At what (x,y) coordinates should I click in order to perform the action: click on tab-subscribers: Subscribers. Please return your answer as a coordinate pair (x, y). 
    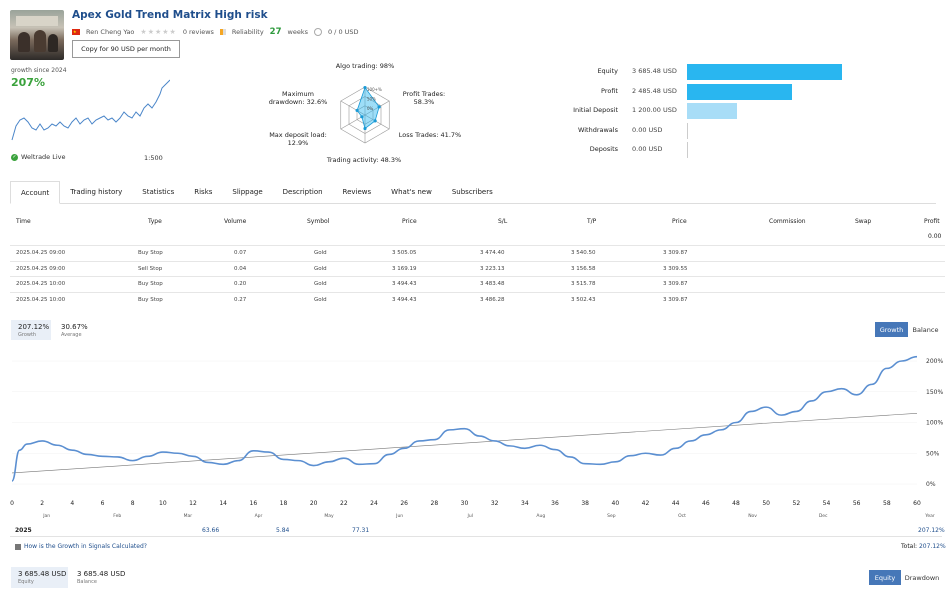
    Looking at the image, I should click on (472, 192).